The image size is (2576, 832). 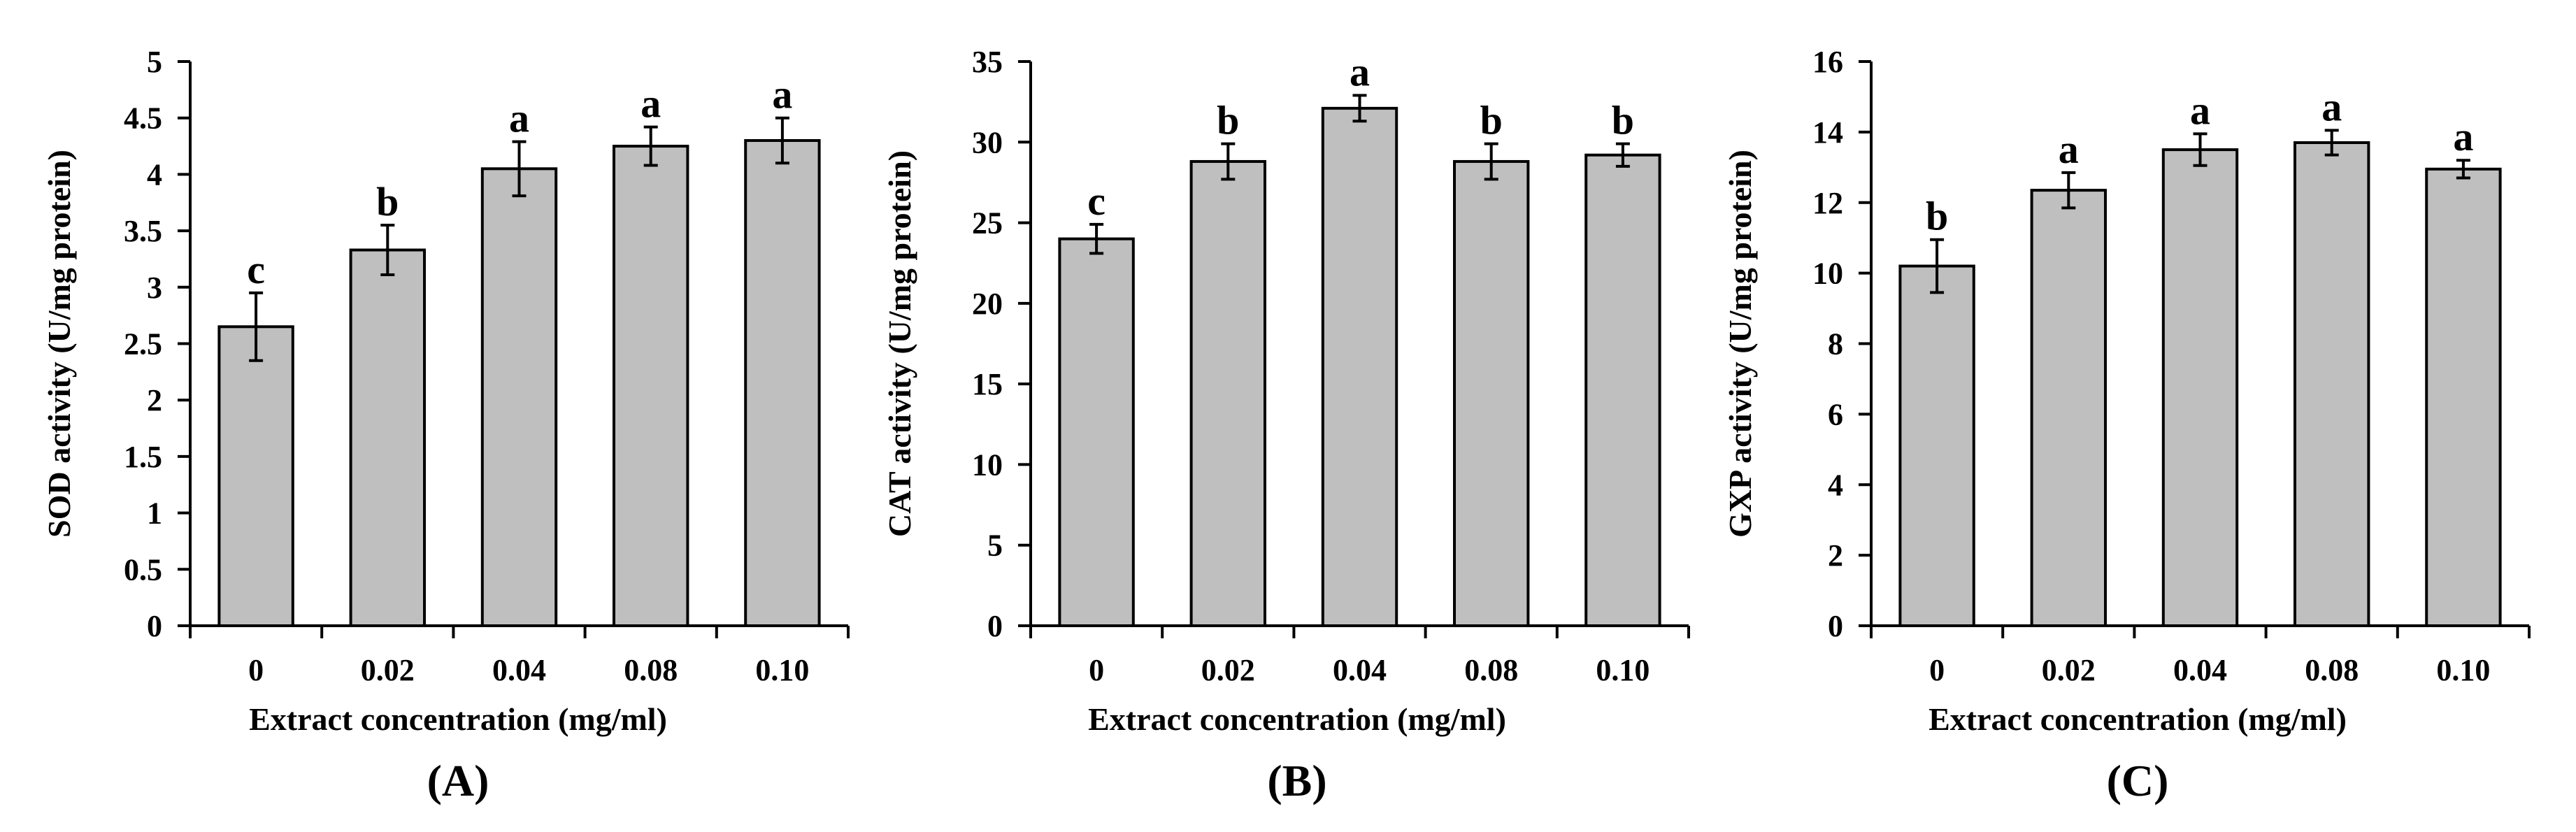 I want to click on significance-letter-4: b, so click(x=1623, y=120).